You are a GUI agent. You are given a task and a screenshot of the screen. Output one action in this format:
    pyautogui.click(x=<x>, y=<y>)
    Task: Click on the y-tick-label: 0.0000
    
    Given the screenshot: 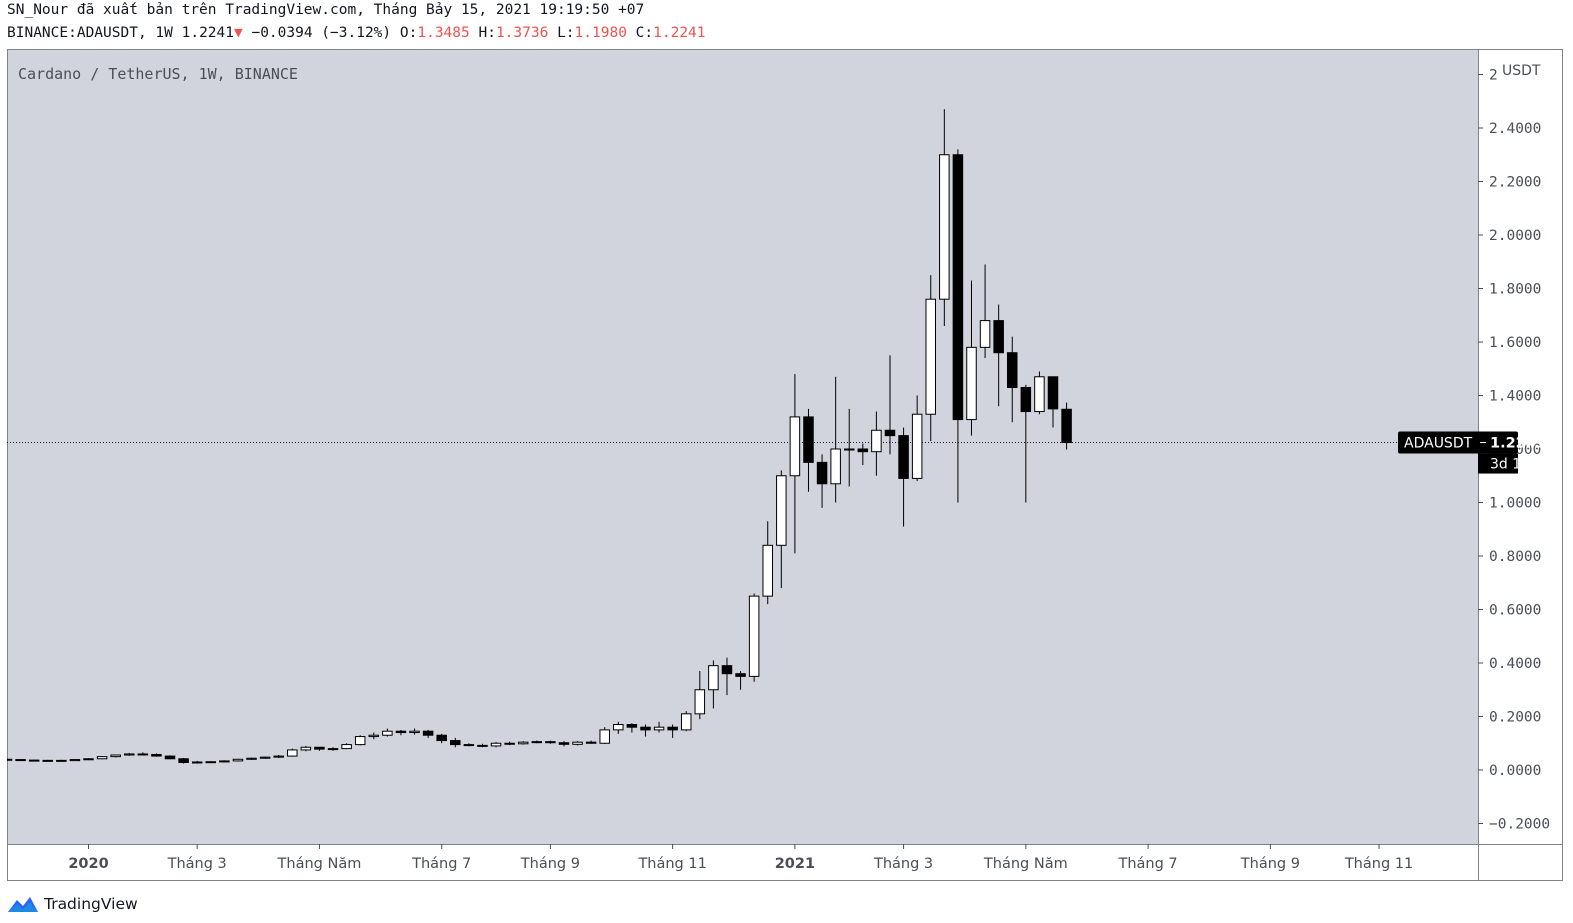 What is the action you would take?
    pyautogui.click(x=1515, y=771)
    